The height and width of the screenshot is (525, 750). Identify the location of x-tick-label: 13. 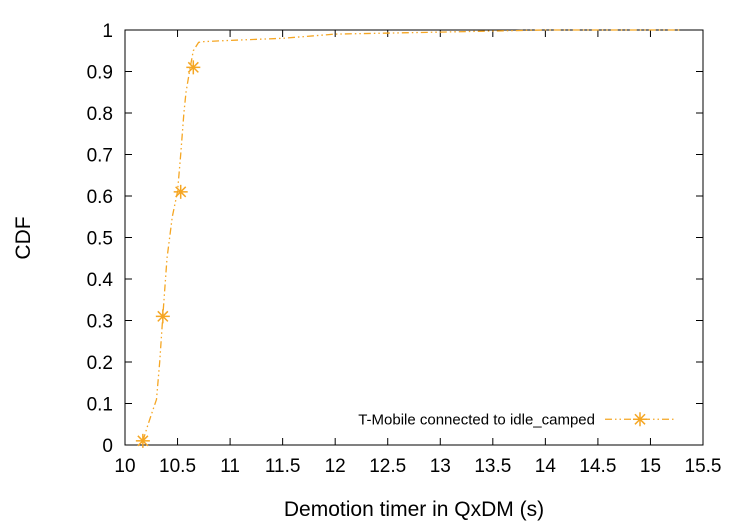
(440, 466).